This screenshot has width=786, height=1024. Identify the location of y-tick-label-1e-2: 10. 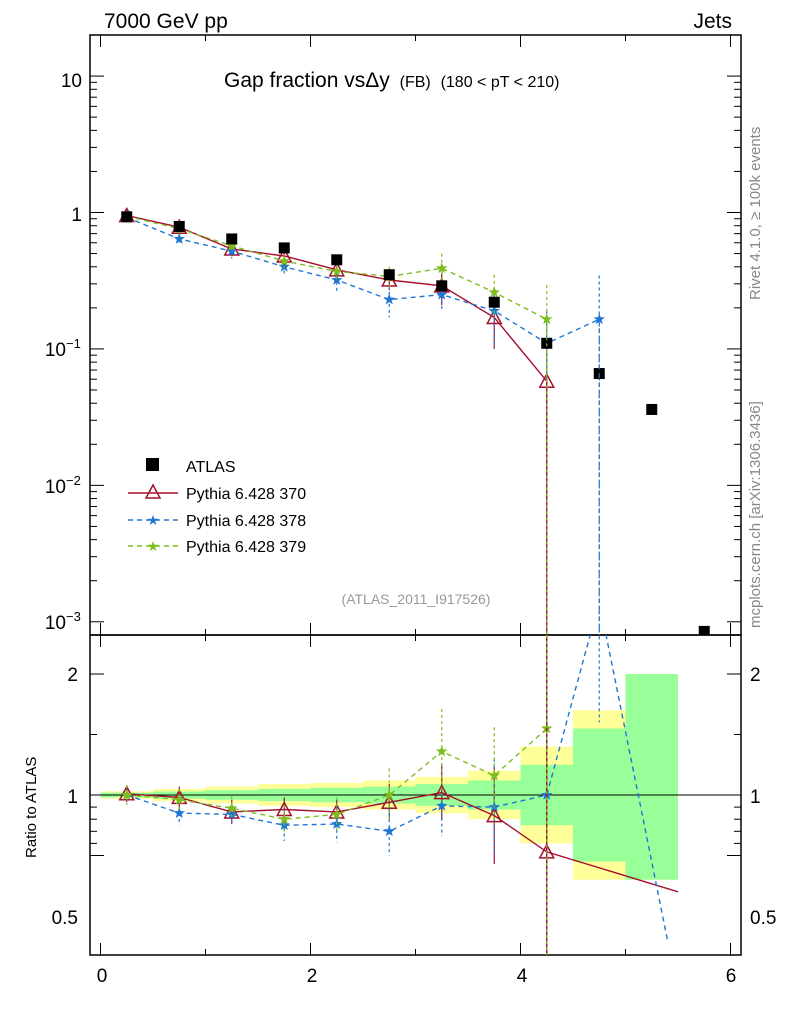
(55, 487).